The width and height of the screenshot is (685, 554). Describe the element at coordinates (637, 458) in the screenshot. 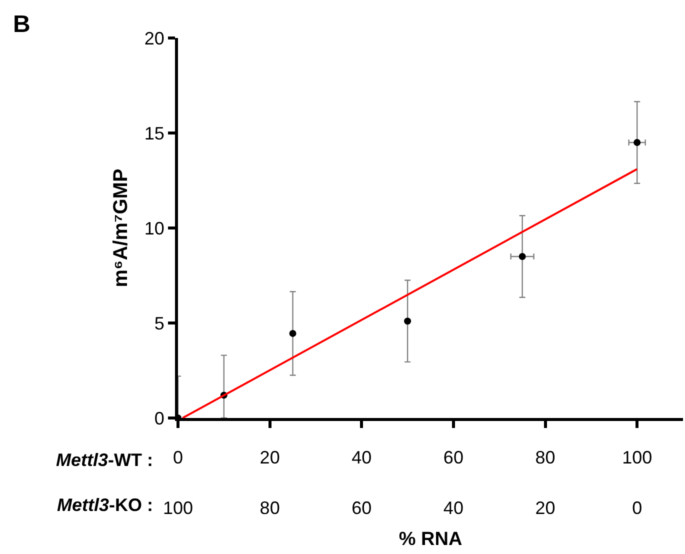

I see `x-tick-label: 100` at that location.